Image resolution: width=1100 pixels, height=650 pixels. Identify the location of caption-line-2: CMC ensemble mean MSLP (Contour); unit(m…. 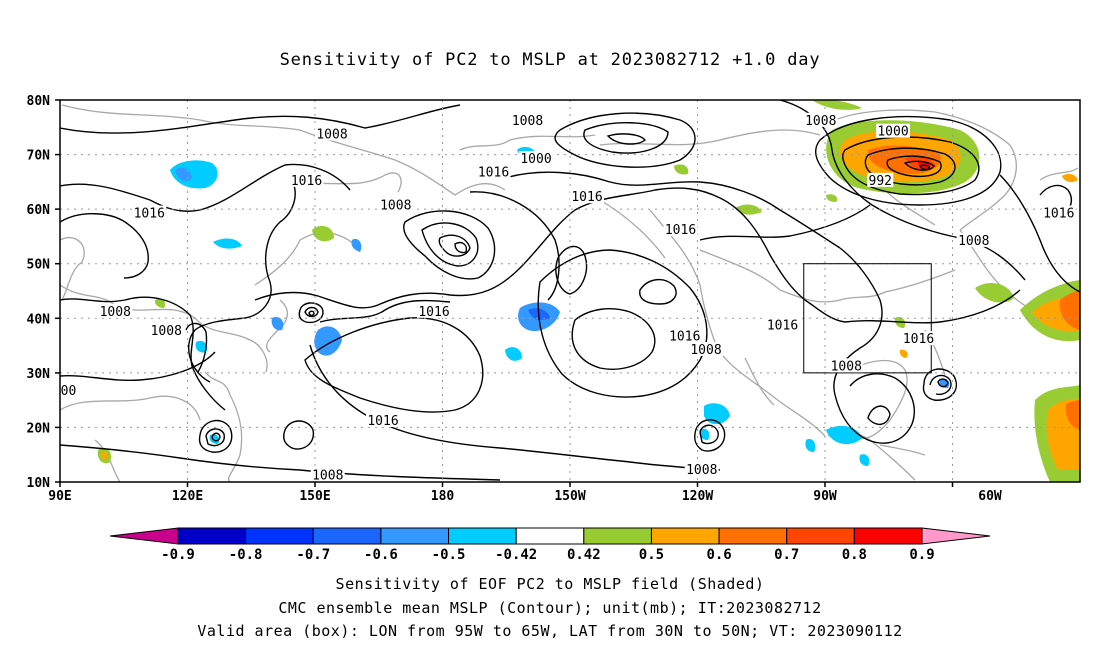
(550, 608).